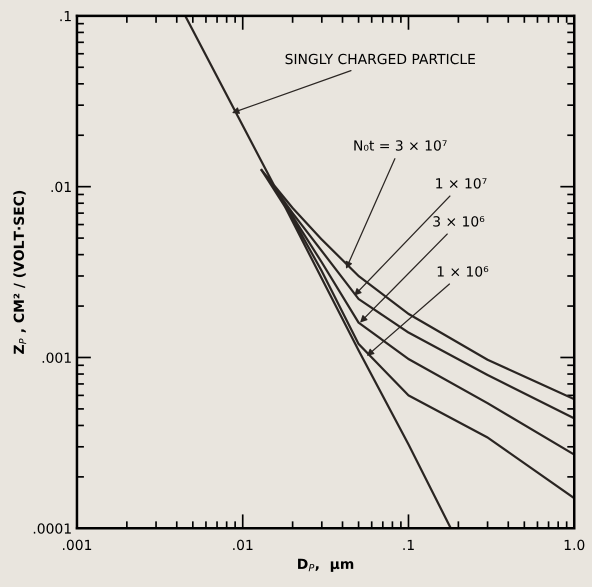 The height and width of the screenshot is (587, 592). What do you see at coordinates (65, 16) in the screenshot?
I see `y-tick-label: .1` at bounding box center [65, 16].